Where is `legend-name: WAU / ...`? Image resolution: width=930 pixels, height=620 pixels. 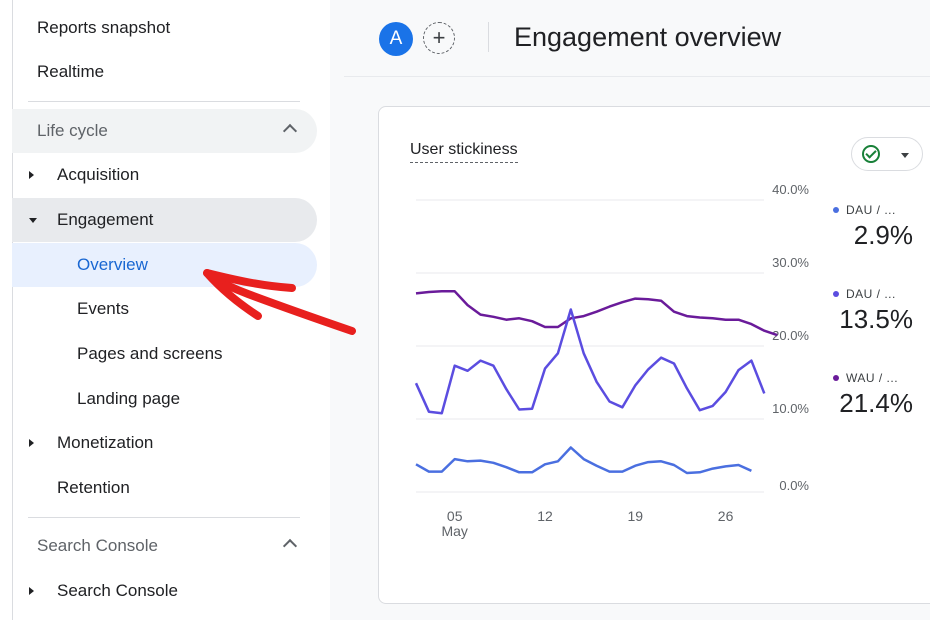
legend-name: WAU / ... is located at coordinates (872, 378).